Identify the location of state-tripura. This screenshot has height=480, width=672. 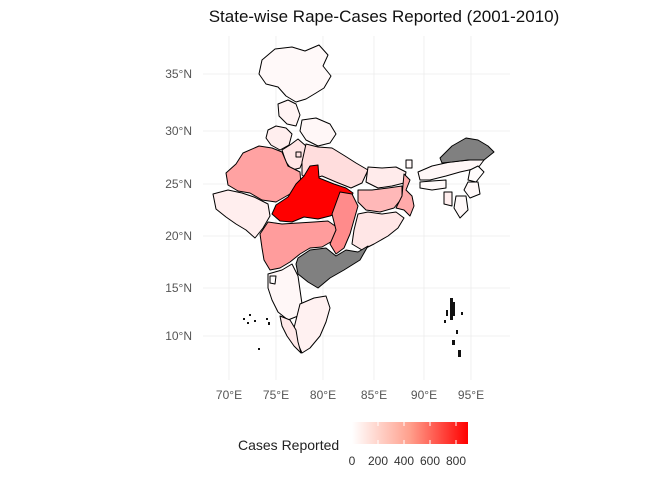
(448, 199).